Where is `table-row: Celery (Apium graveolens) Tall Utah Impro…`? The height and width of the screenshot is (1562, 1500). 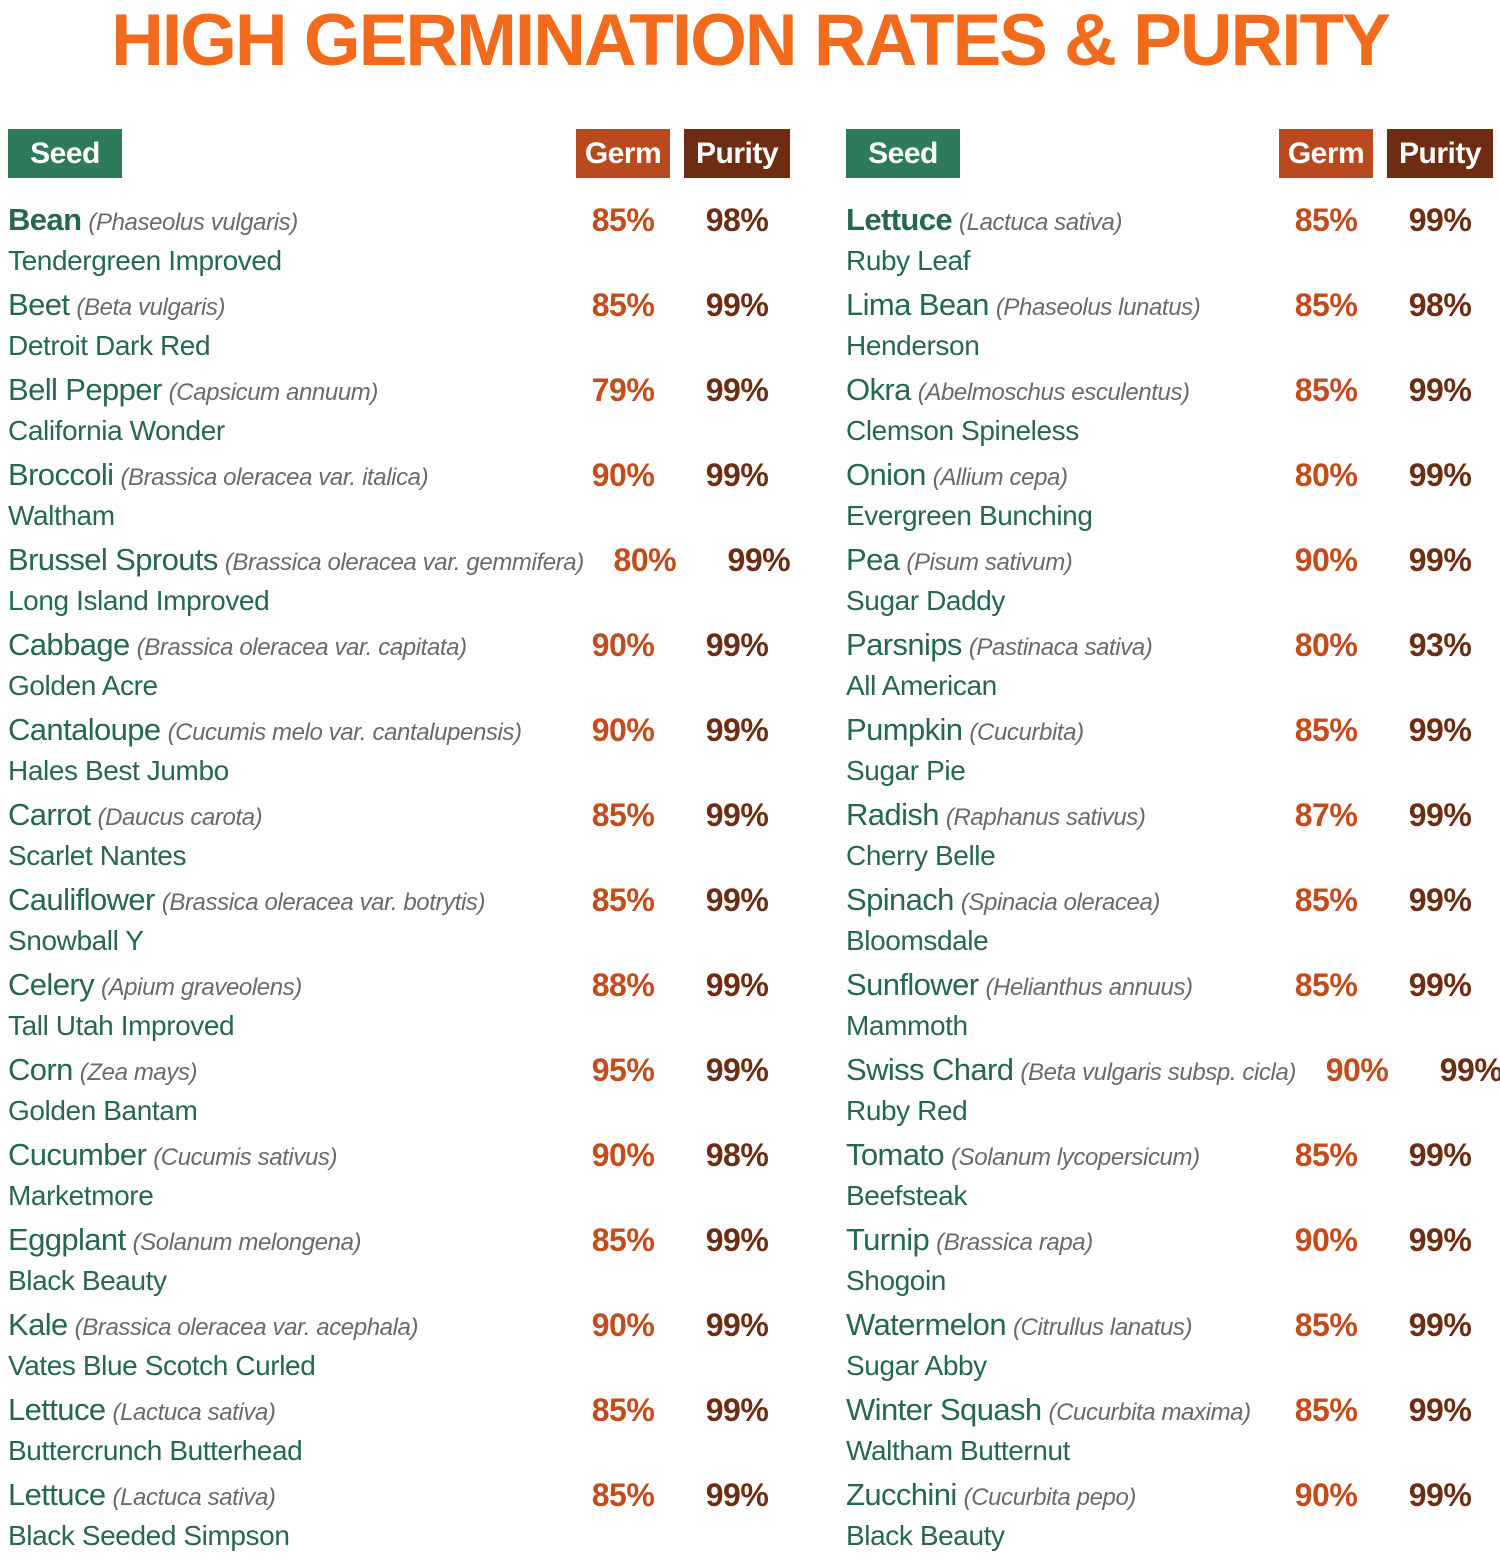 table-row: Celery (Apium graveolens) Tall Utah Impro… is located at coordinates (399, 1004).